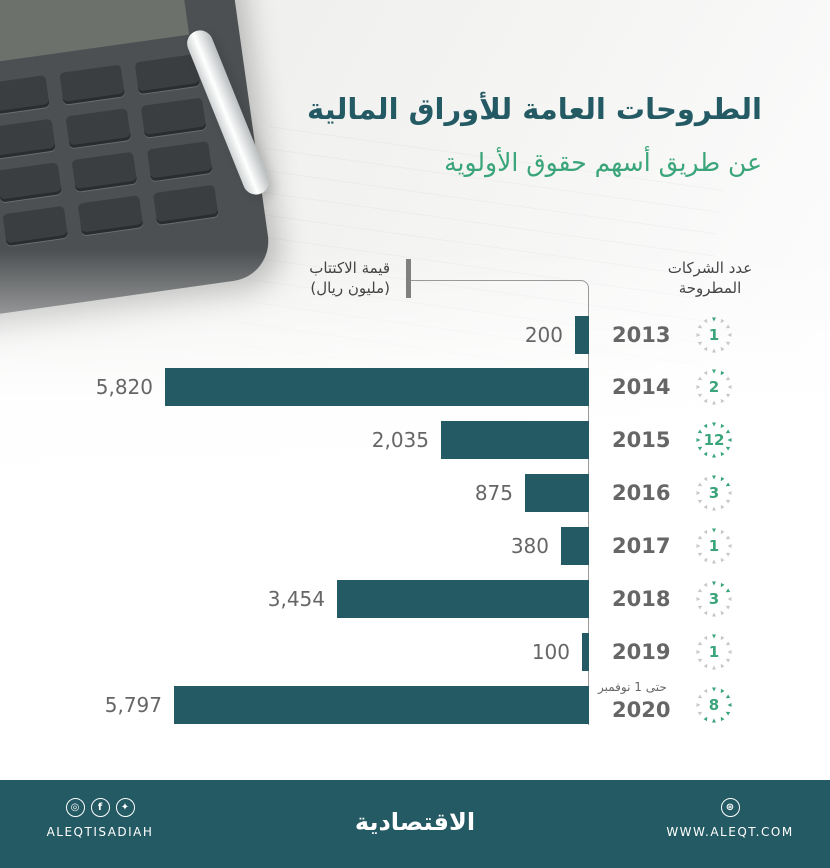  I want to click on company-count-ring: 8, so click(714, 705).